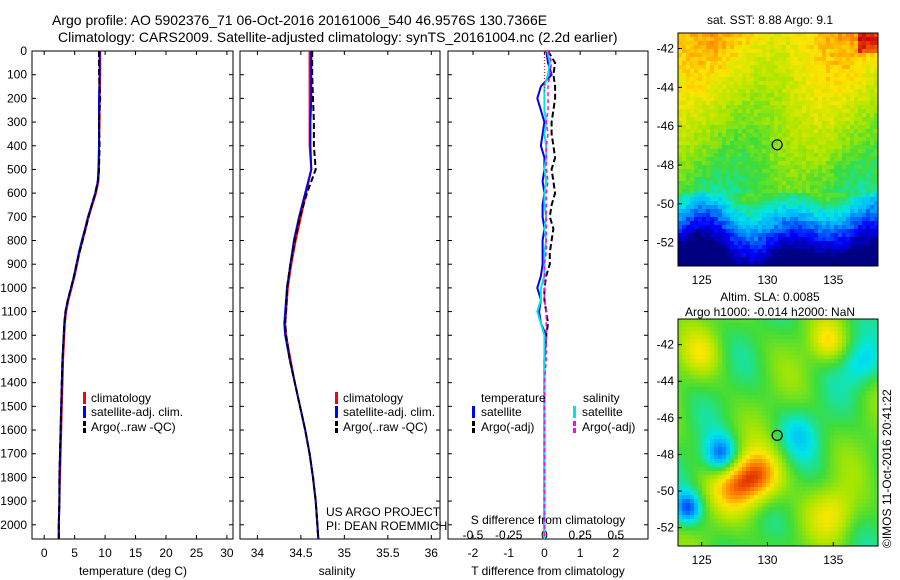 Image resolution: width=900 pixels, height=580 pixels. Describe the element at coordinates (13, 406) in the screenshot. I see `depth-tick-label: 1500` at that location.